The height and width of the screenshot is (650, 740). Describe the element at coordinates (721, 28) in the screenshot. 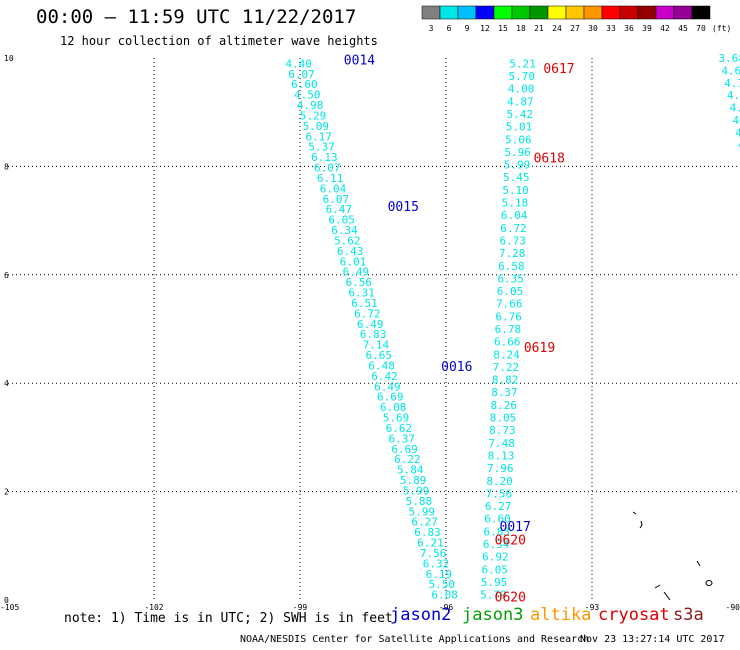

I see `colorbar-unit: (ft)` at that location.